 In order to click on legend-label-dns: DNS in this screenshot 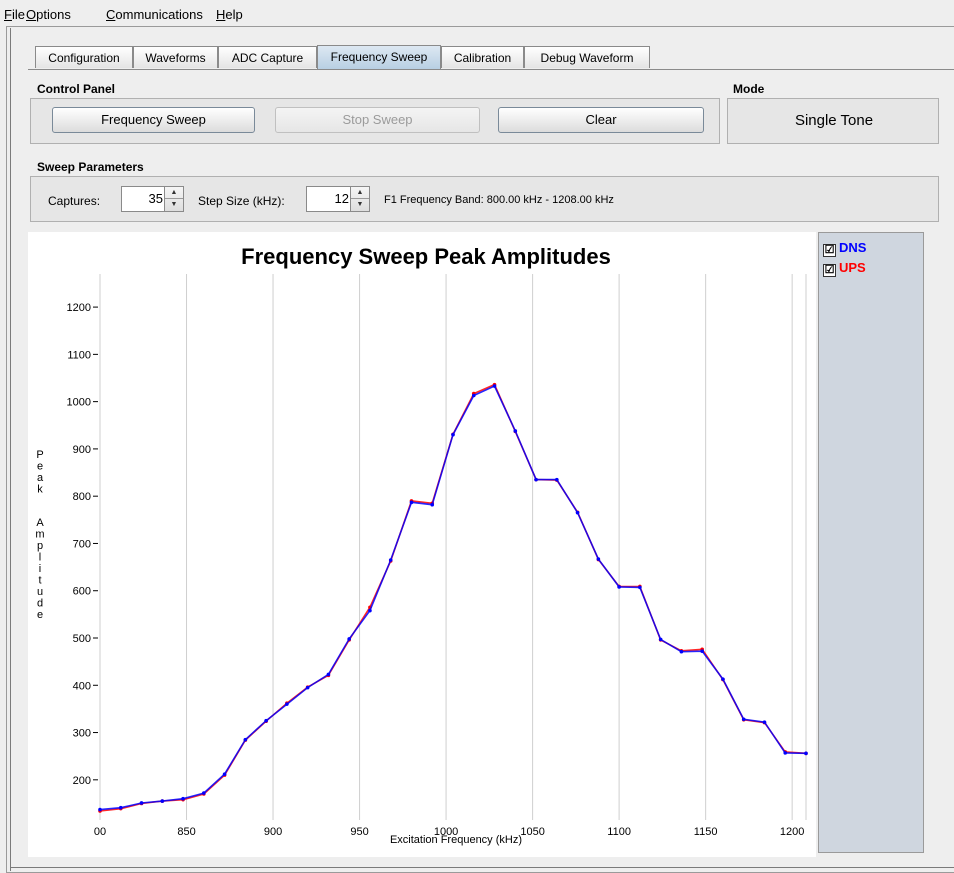, I will do `click(853, 247)`.